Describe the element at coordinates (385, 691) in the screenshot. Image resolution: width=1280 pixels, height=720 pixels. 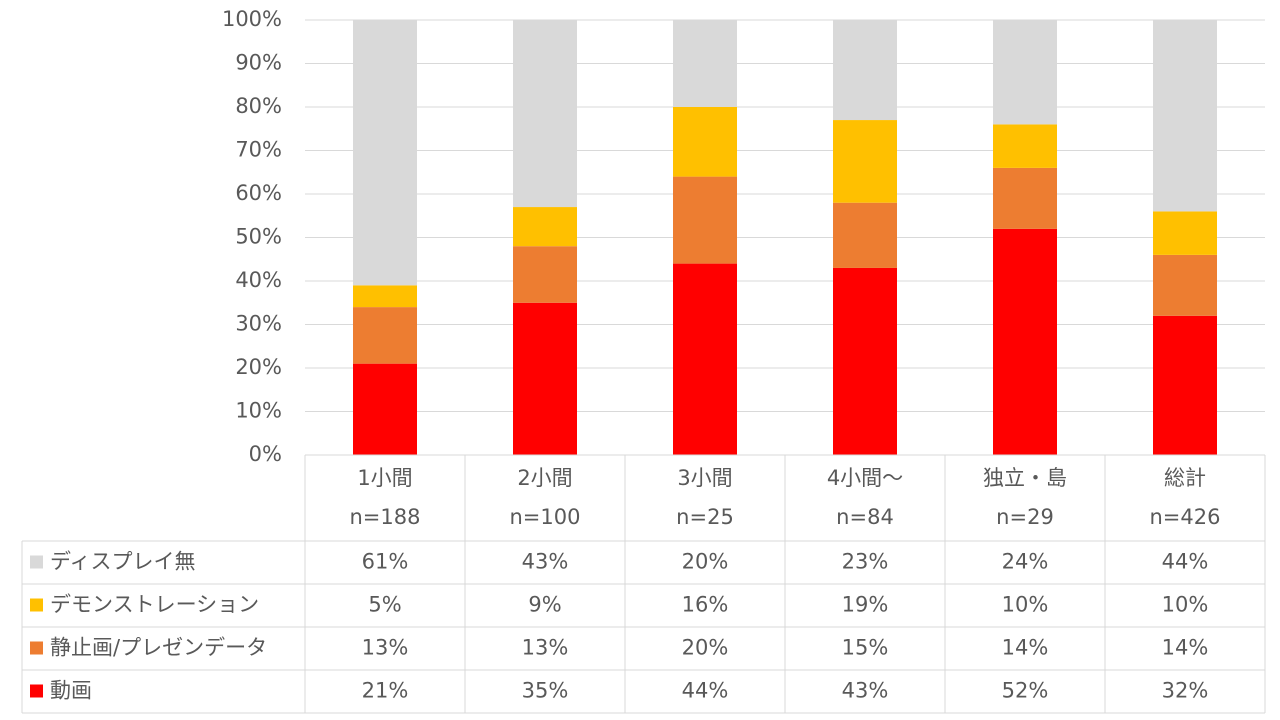
I see `table-value: 21%` at that location.